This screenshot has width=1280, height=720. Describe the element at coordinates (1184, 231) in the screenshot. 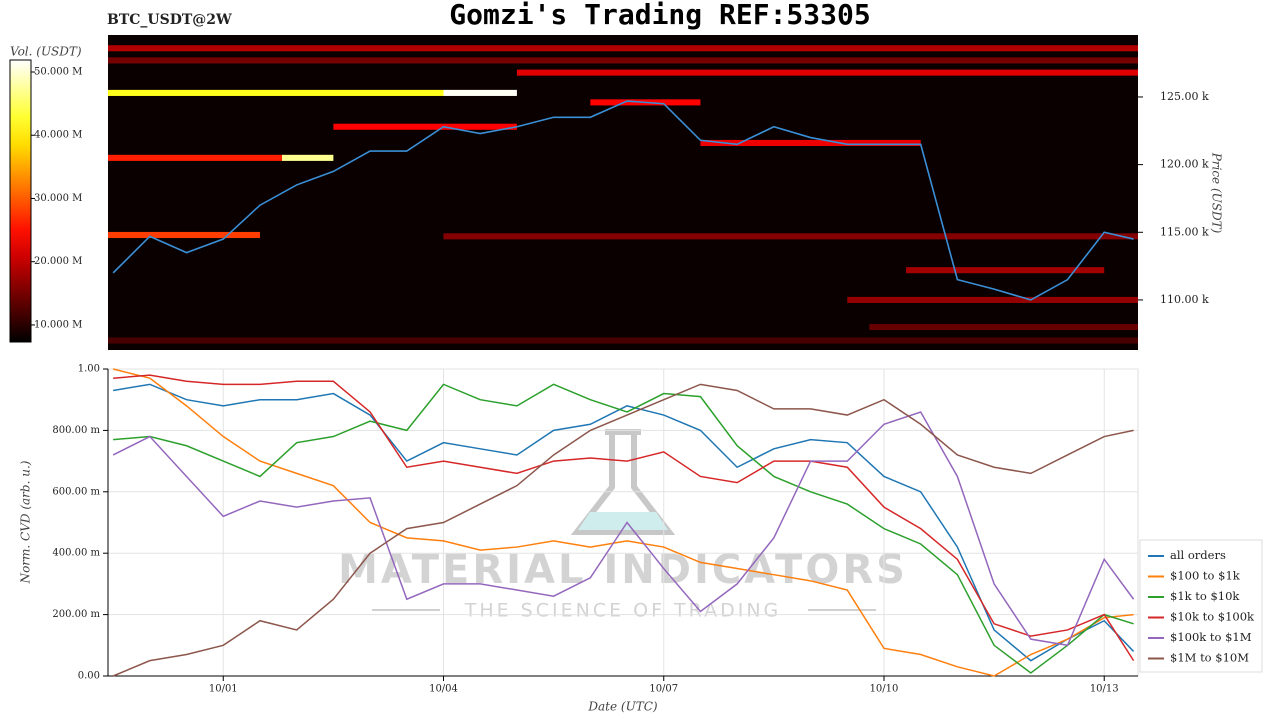

I see `y-tick-label: 115.00 k` at that location.